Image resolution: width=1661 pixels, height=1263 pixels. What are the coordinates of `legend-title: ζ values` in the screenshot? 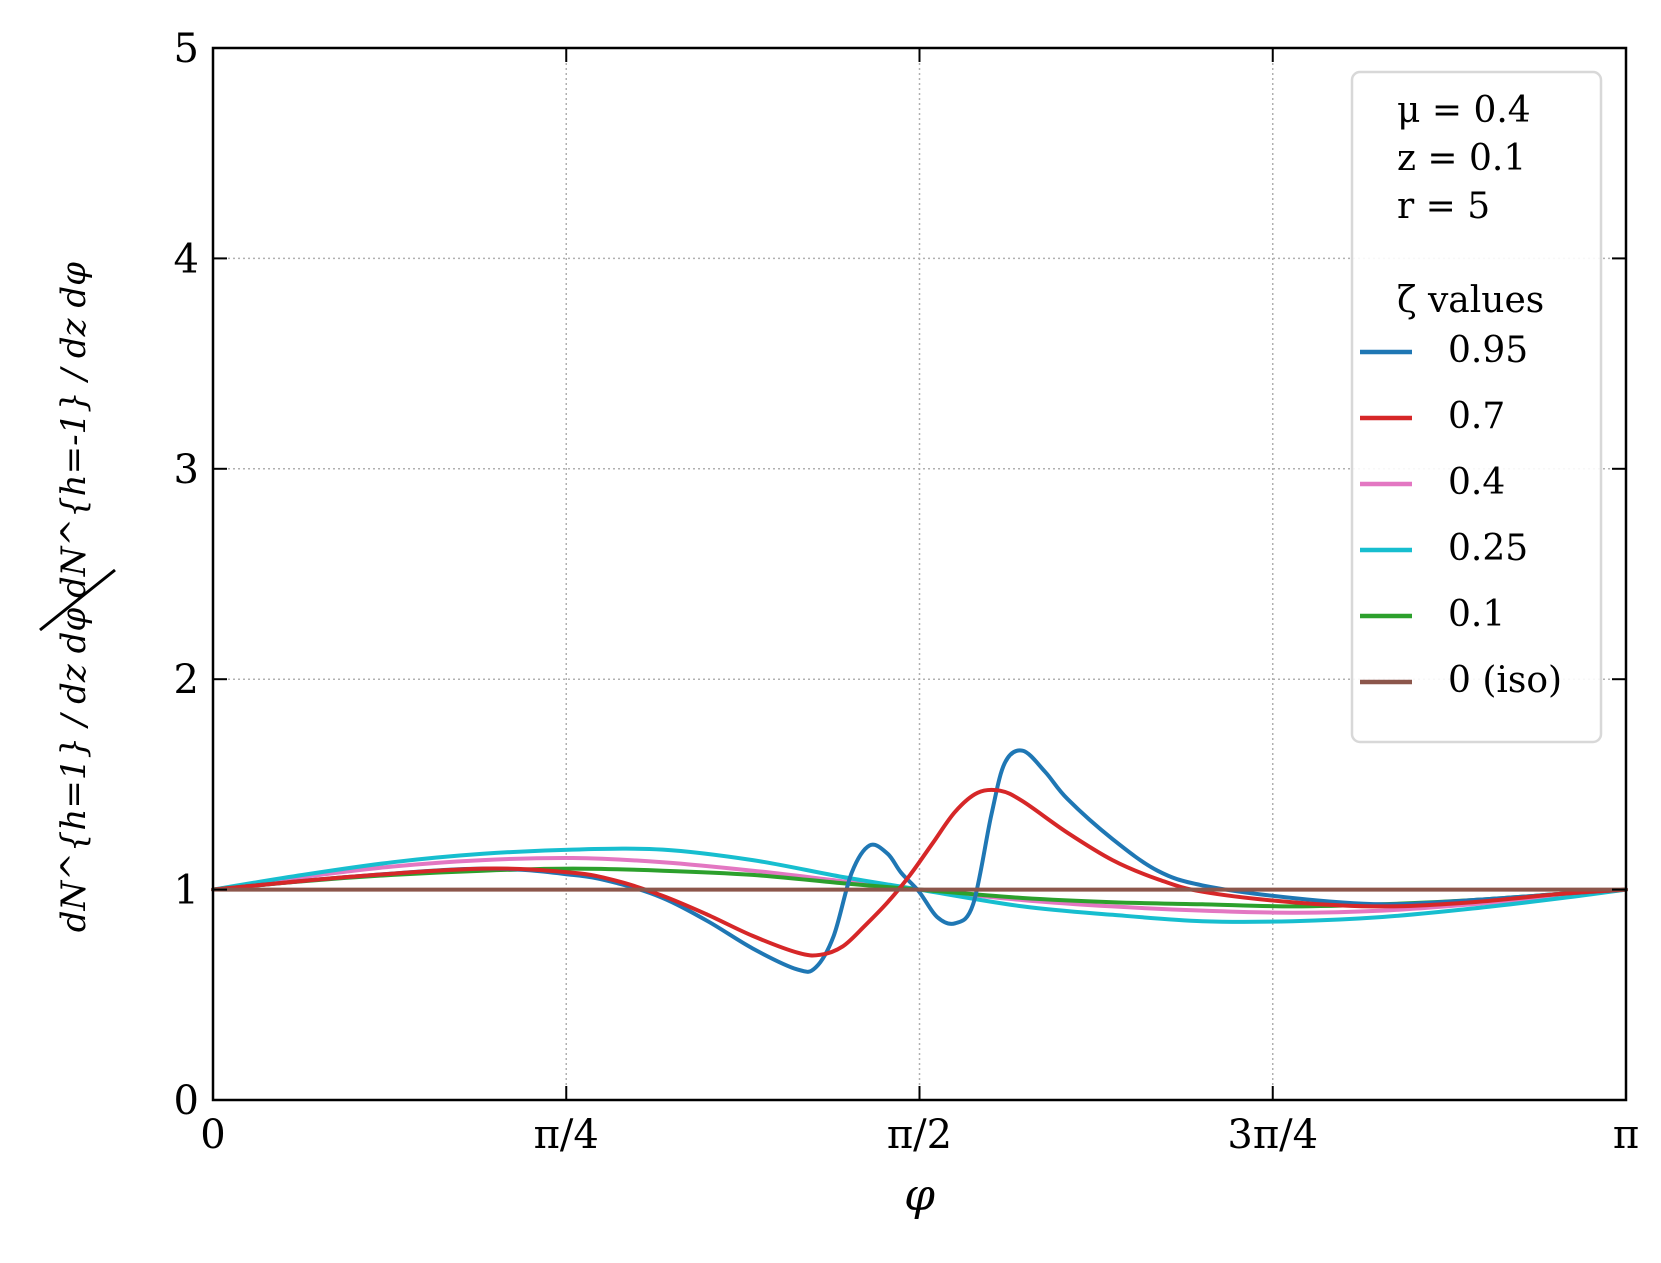 It's located at (1470, 300).